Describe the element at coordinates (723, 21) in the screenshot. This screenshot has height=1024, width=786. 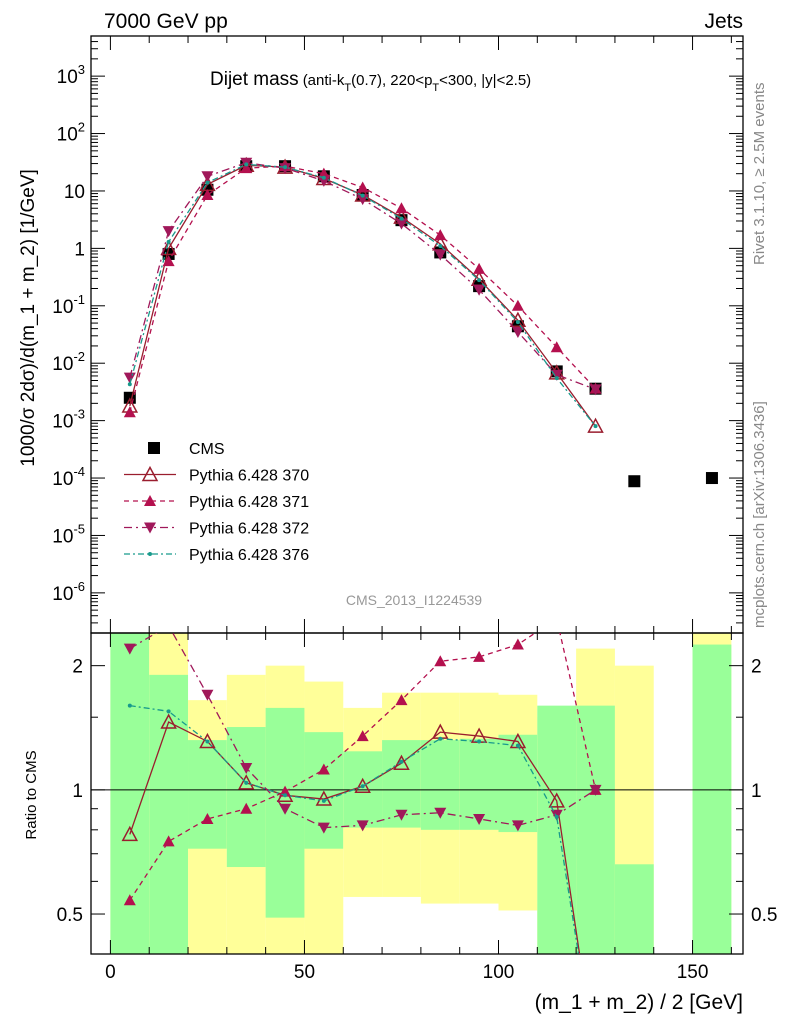
I see `header-right: Jets` at that location.